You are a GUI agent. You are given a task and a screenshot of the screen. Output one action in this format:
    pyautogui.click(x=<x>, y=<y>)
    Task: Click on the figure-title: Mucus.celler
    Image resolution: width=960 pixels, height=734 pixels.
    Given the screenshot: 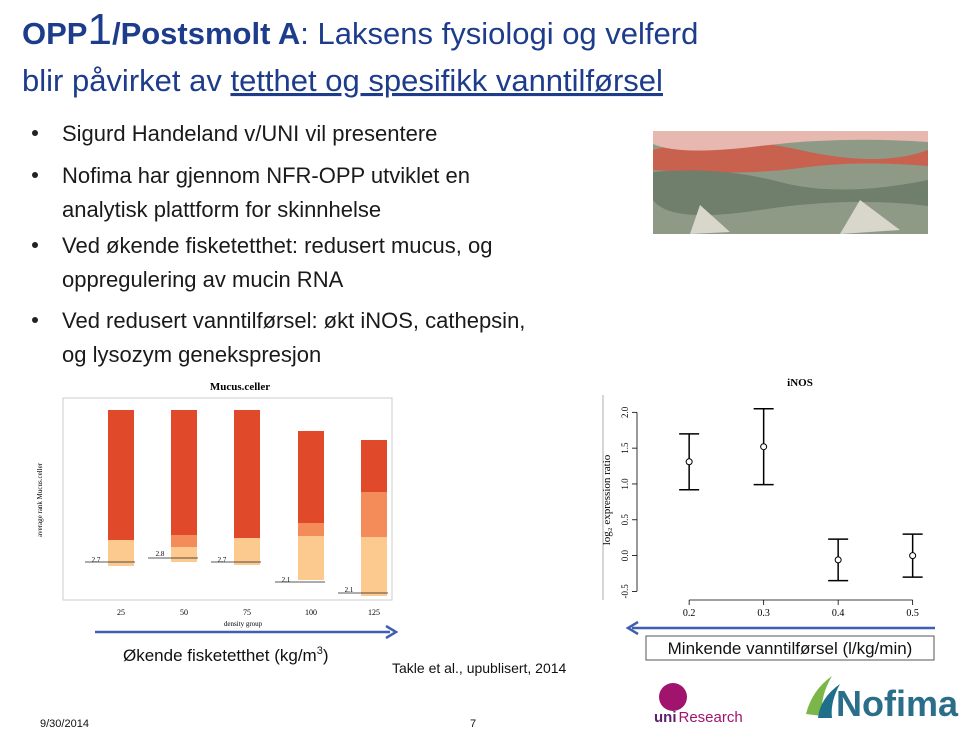 What is the action you would take?
    pyautogui.click(x=240, y=387)
    